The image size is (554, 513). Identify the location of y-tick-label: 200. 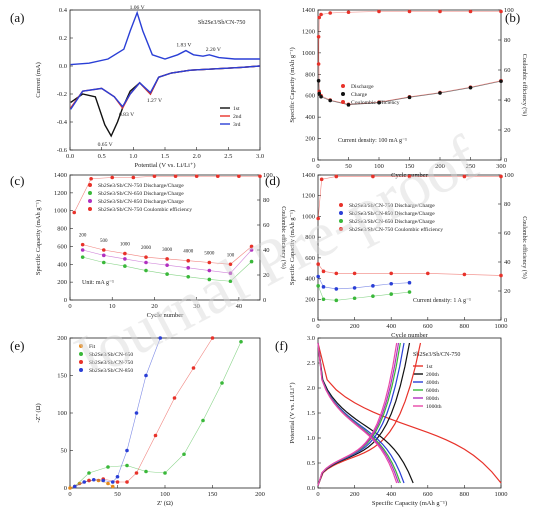
(62, 338).